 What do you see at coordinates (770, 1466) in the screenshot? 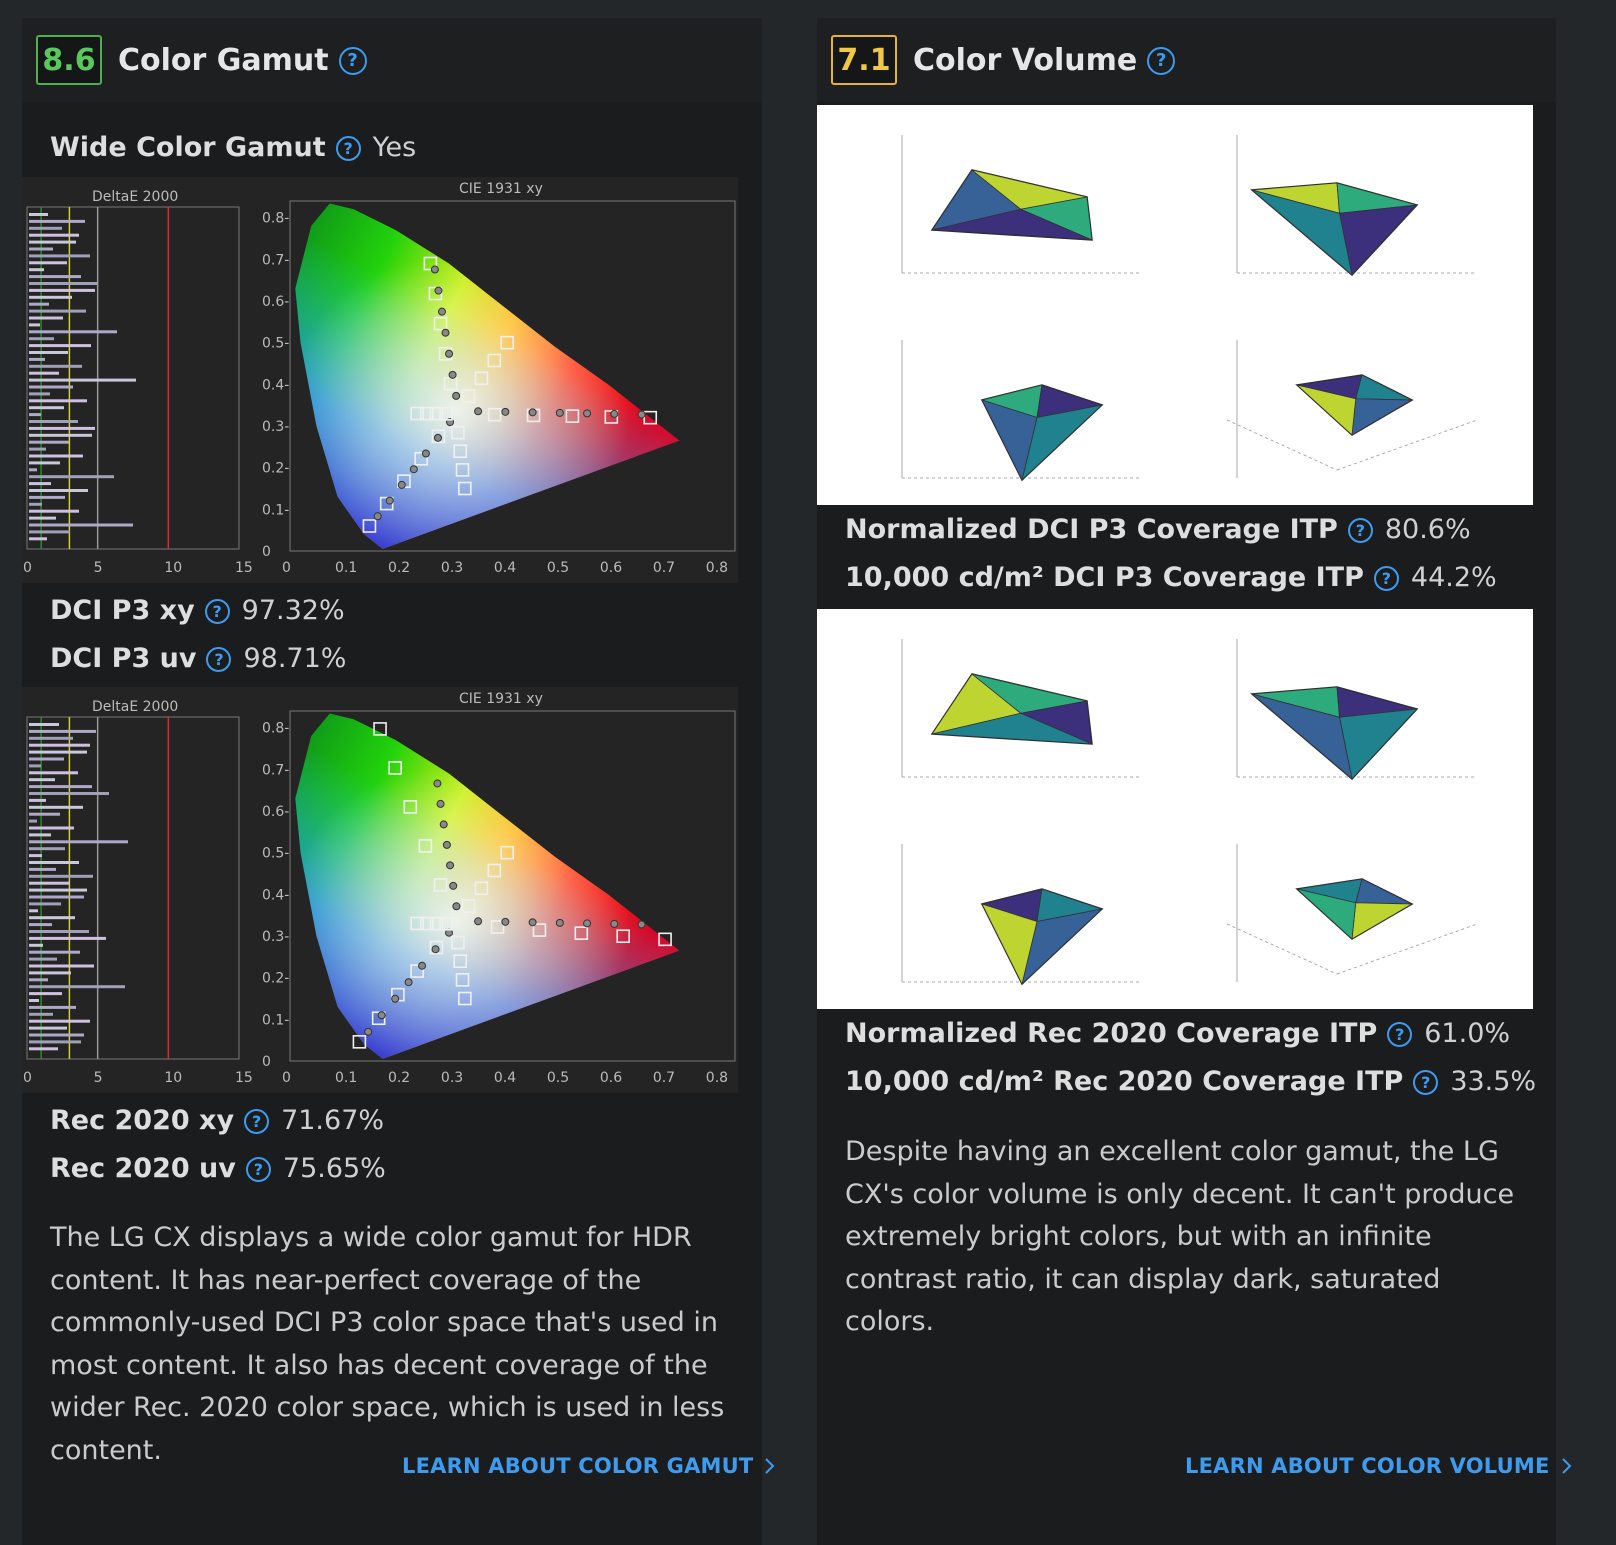
I see `chevron-right-icon` at bounding box center [770, 1466].